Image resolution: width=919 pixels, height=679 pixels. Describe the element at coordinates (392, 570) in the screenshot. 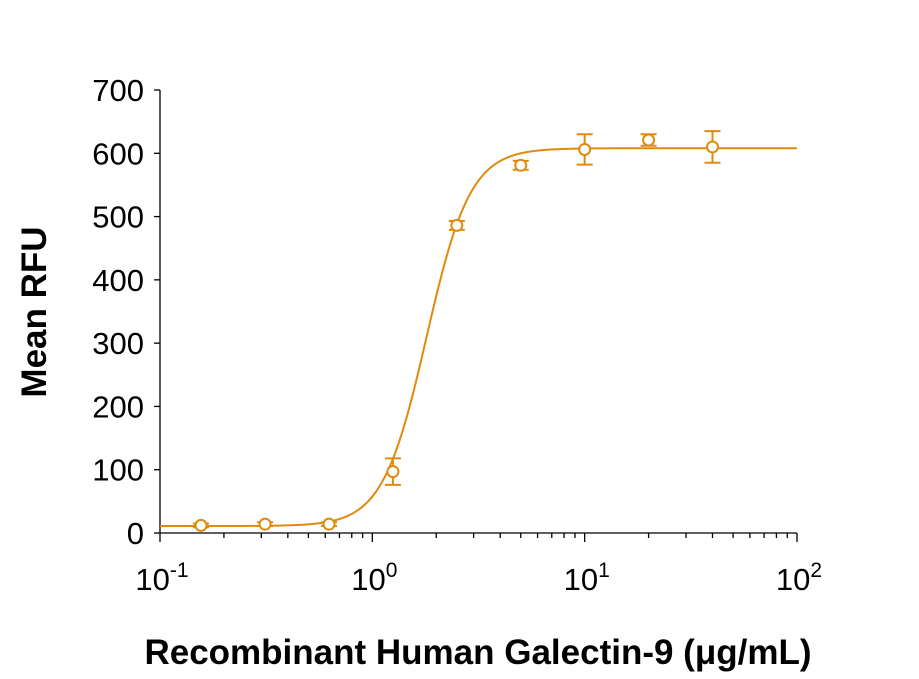

I see `x-tick-exponent: 0` at that location.